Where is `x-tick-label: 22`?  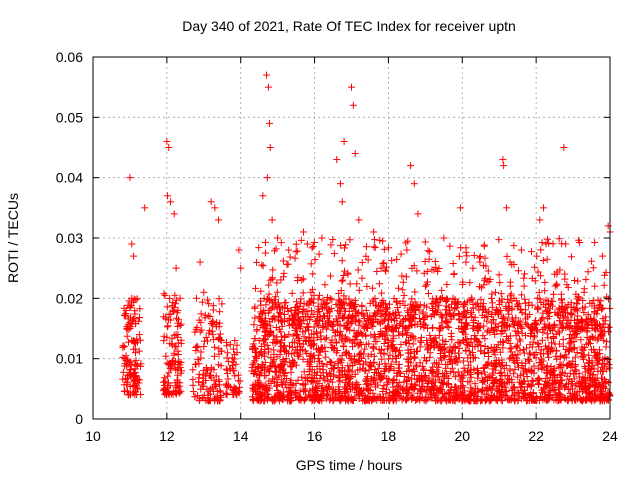 x-tick-label: 22 is located at coordinates (536, 436).